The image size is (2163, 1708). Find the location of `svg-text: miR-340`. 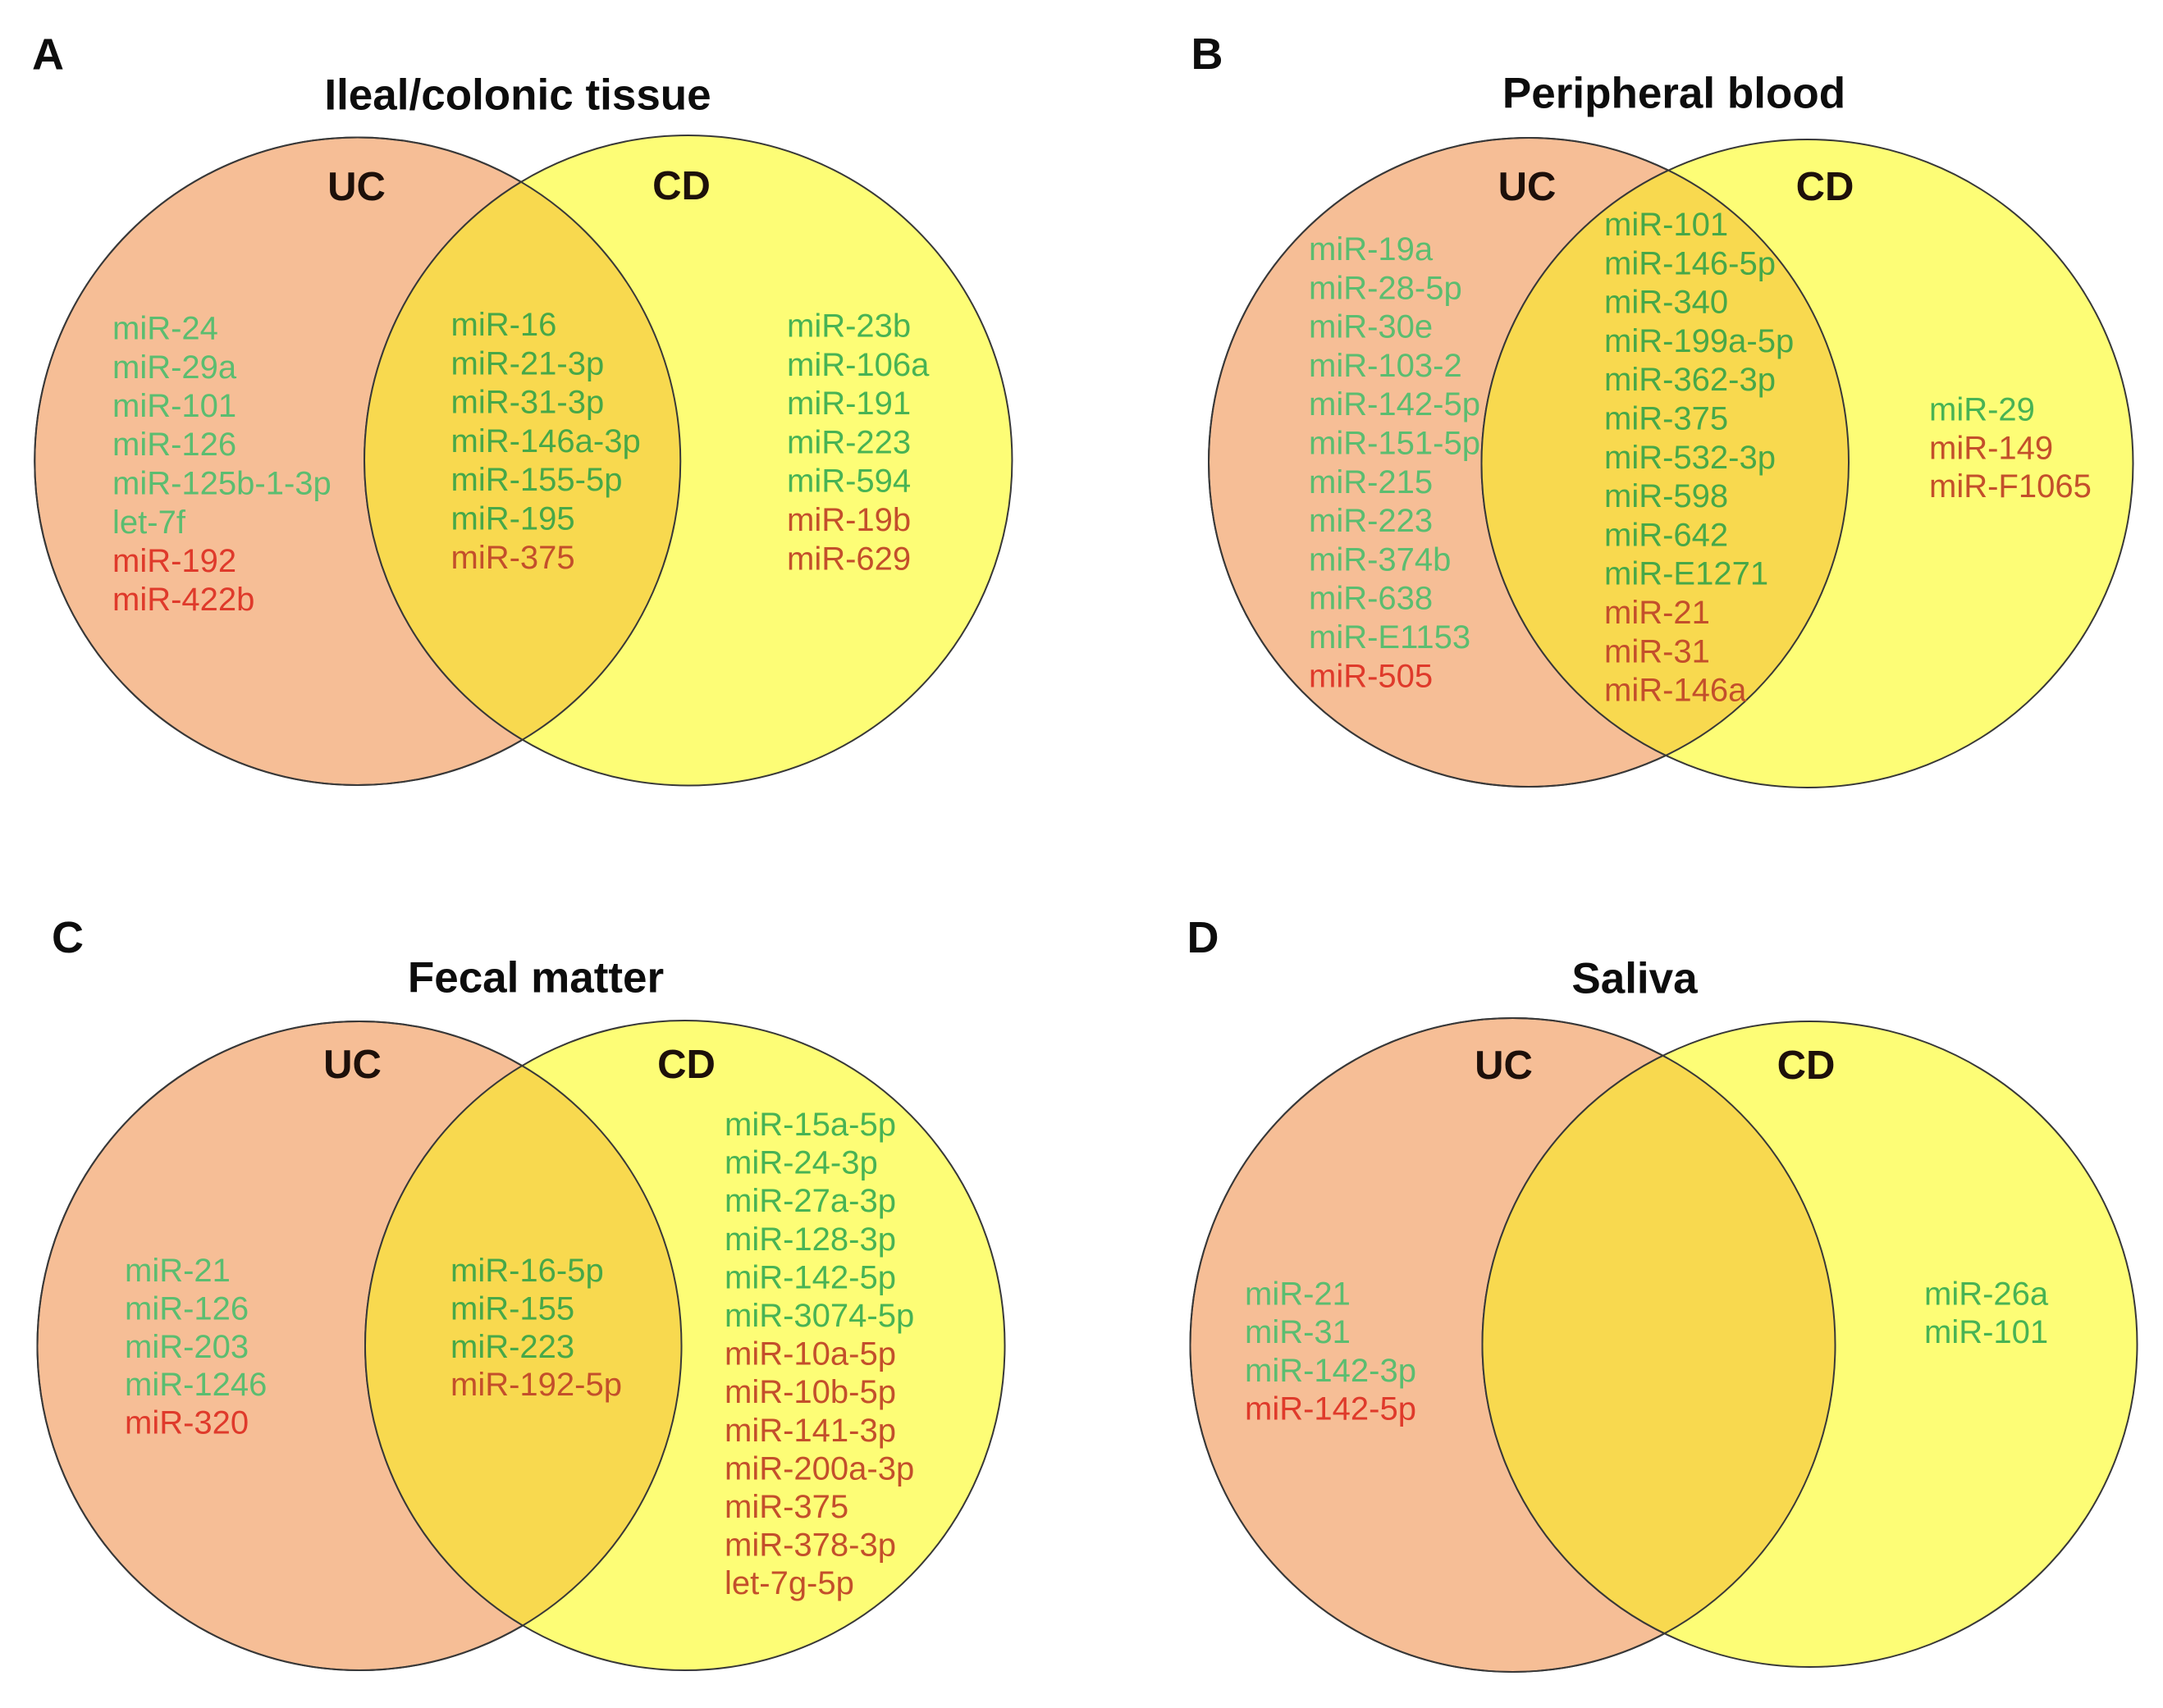

svg-text: miR-340 is located at coordinates (1666, 303).